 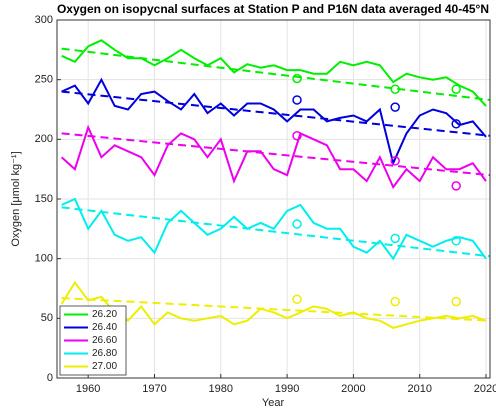 I want to click on x-tick-label: 2010, so click(x=419, y=389).